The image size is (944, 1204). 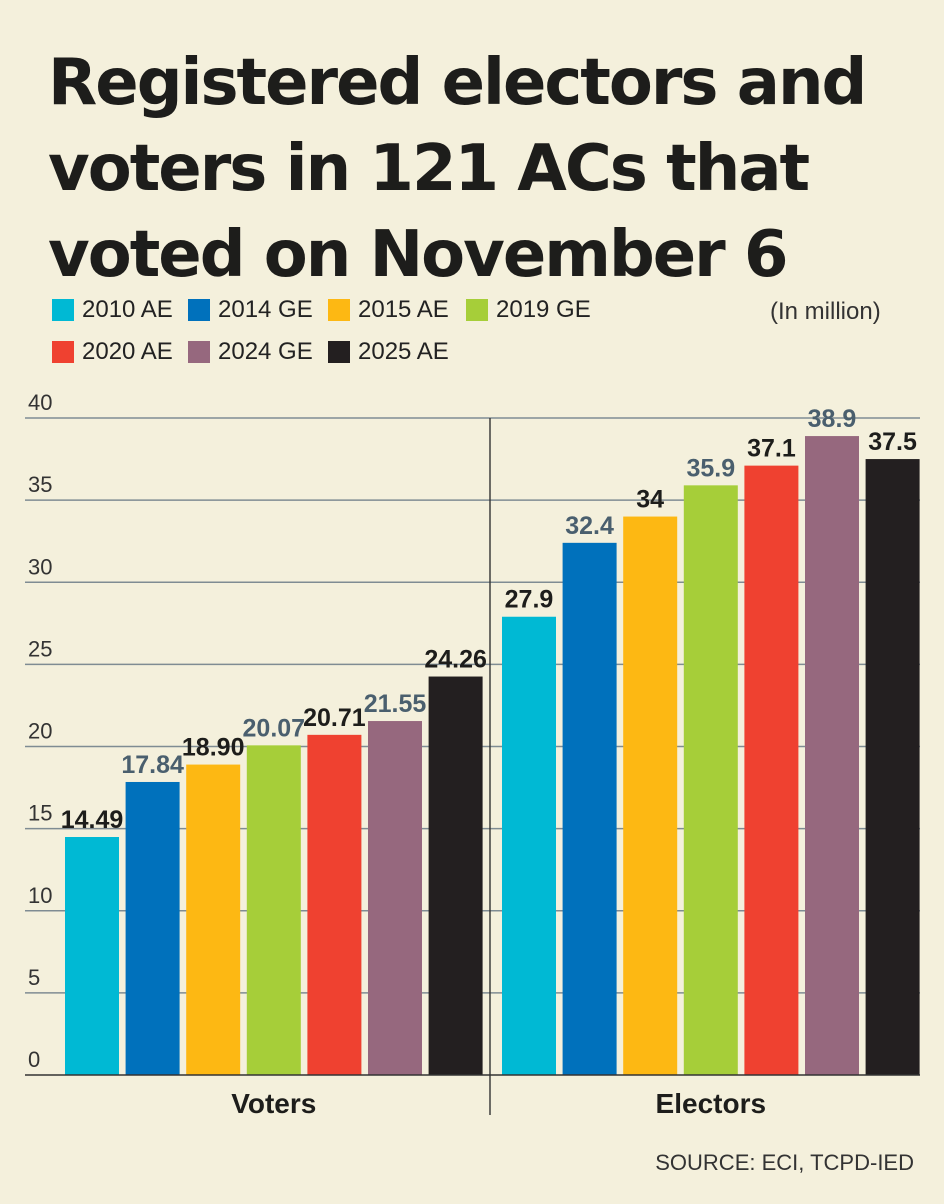 I want to click on y-tick-label: 15, so click(x=40, y=813).